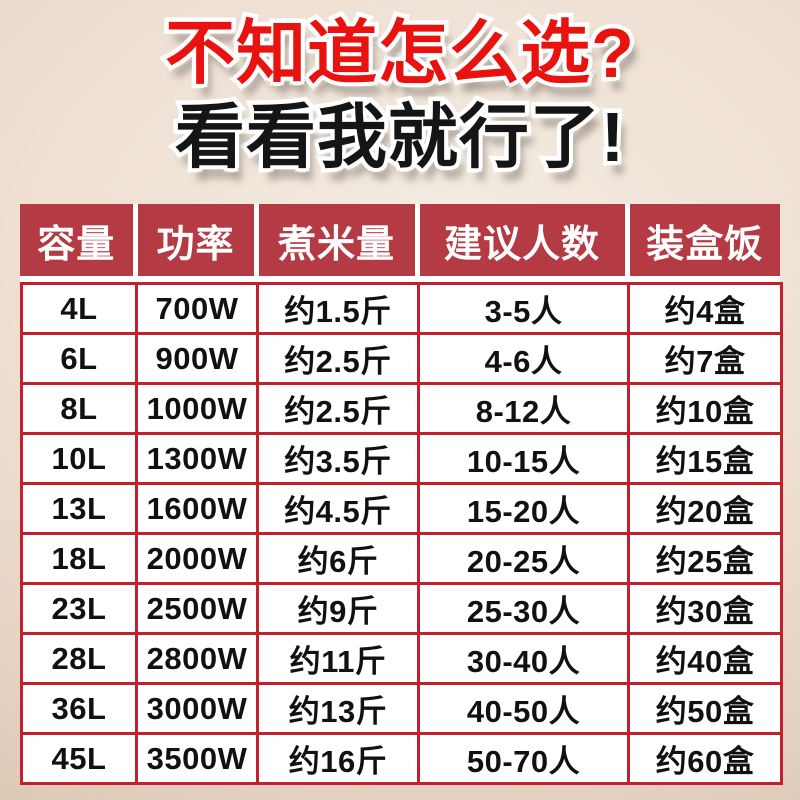 The width and height of the screenshot is (800, 800). What do you see at coordinates (338, 558) in the screenshot?
I see `cell-rice-amount: 约6斤` at bounding box center [338, 558].